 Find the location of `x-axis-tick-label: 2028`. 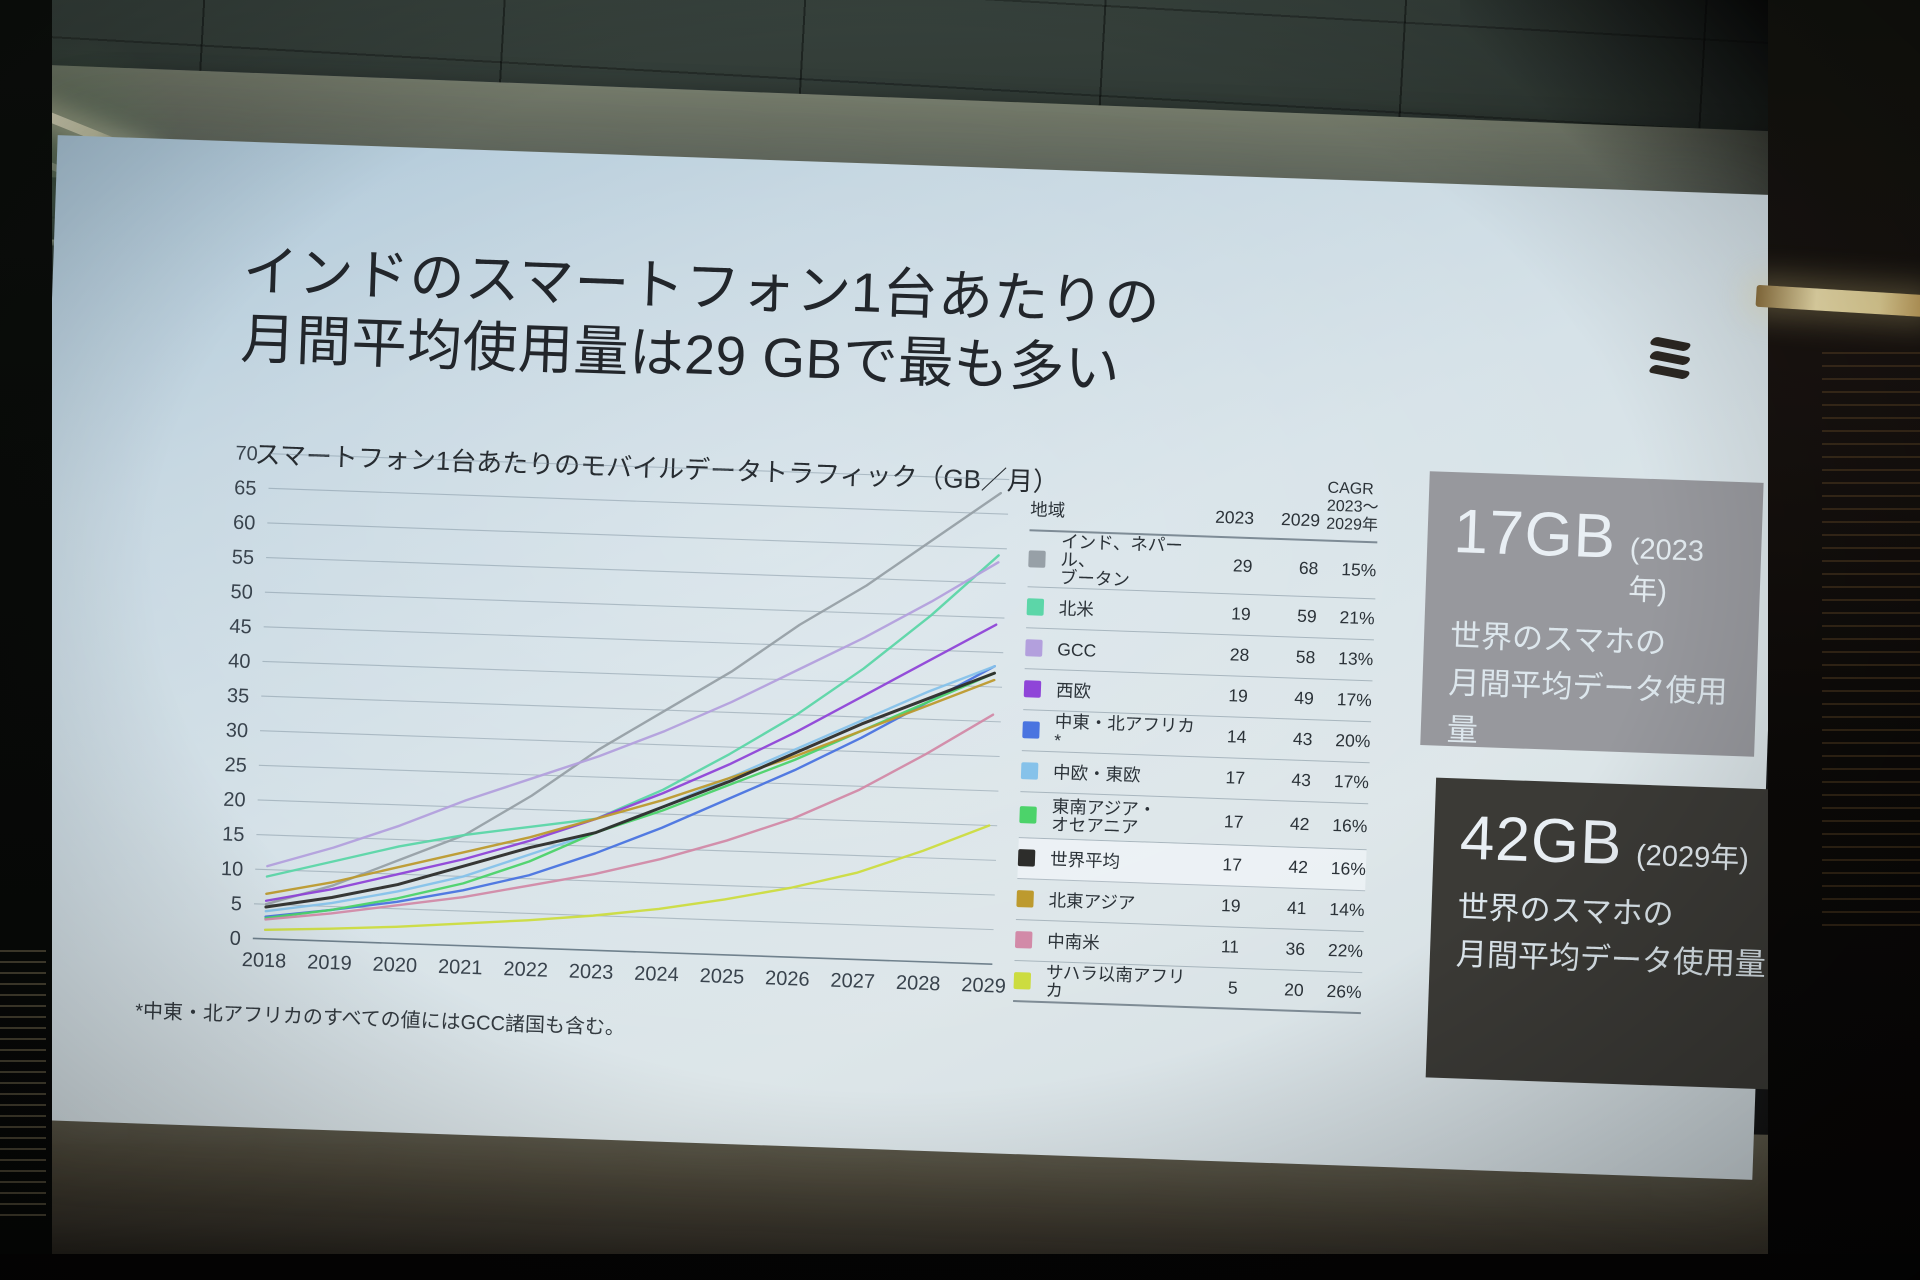

x-axis-tick-label: 2028 is located at coordinates (918, 984).